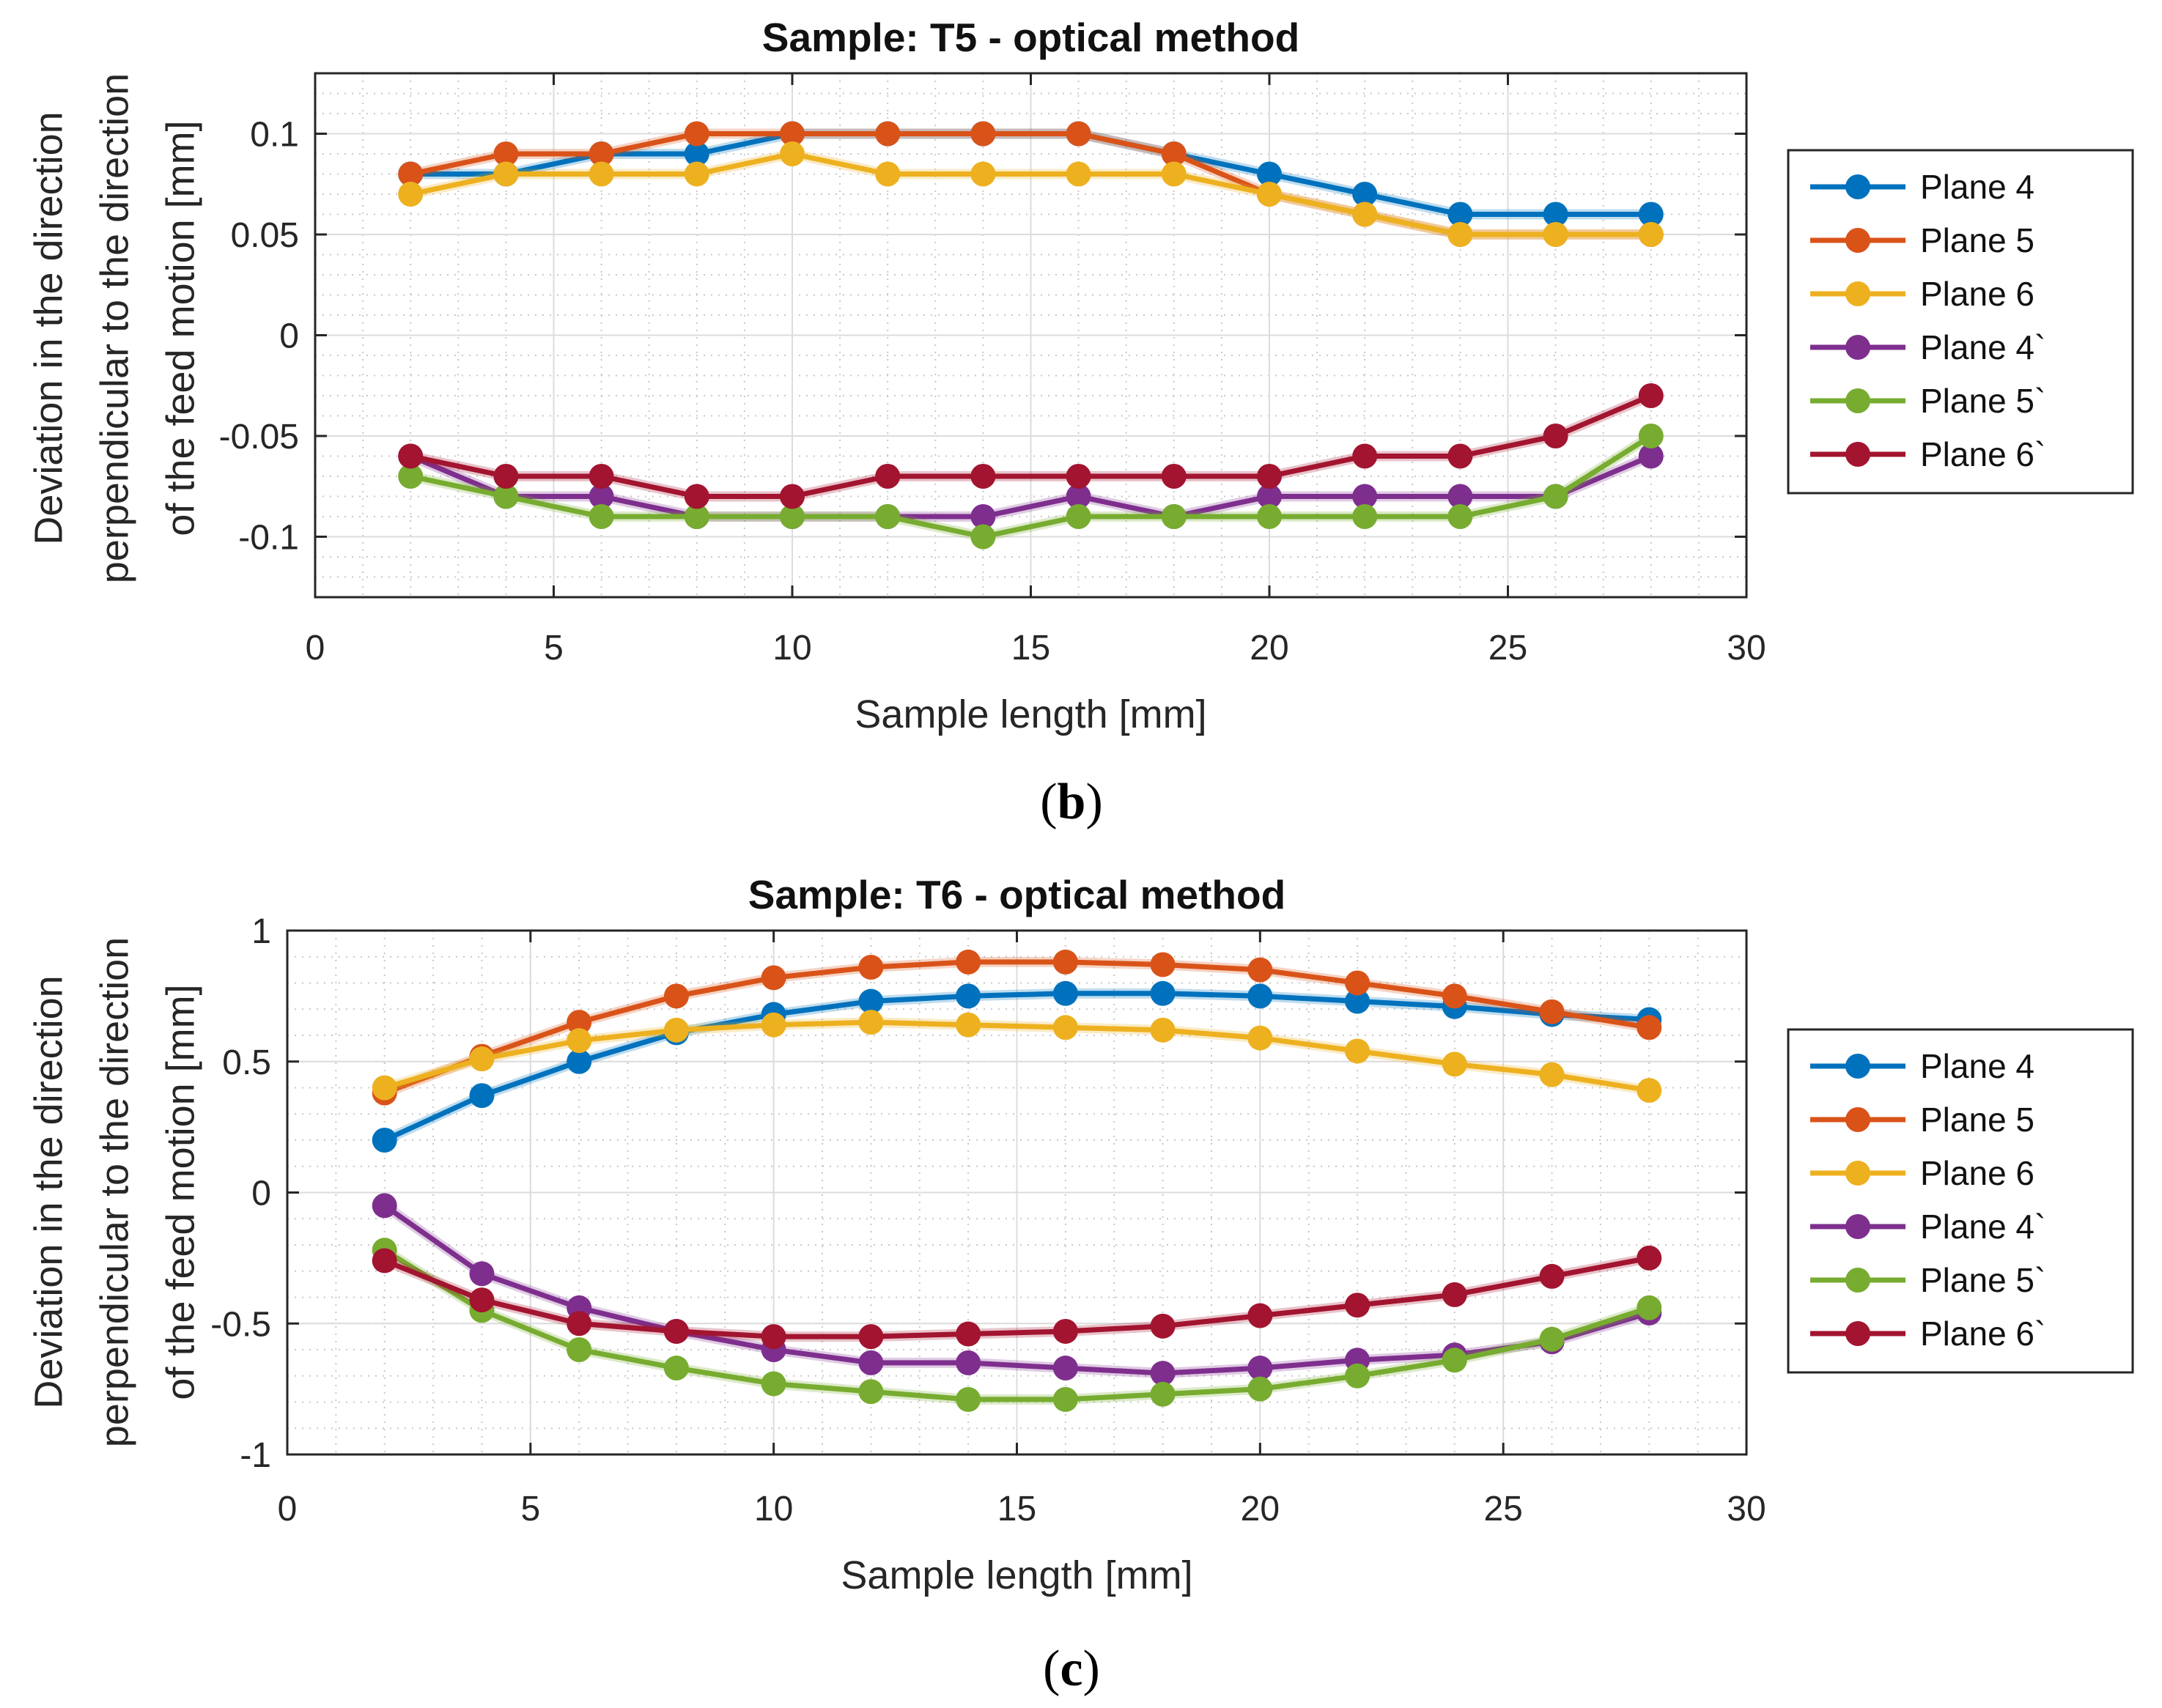  What do you see at coordinates (1030, 714) in the screenshot?
I see `x-axis-label: Sample length [mm]` at bounding box center [1030, 714].